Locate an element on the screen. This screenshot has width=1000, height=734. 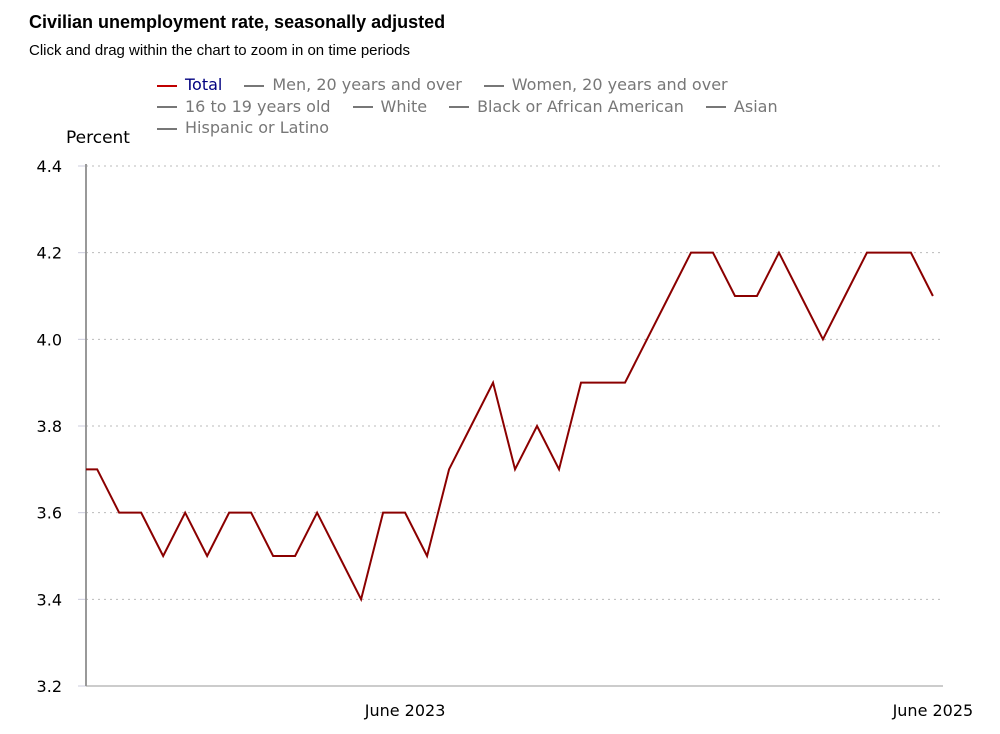
legend-item: Black or African American is located at coordinates (566, 107).